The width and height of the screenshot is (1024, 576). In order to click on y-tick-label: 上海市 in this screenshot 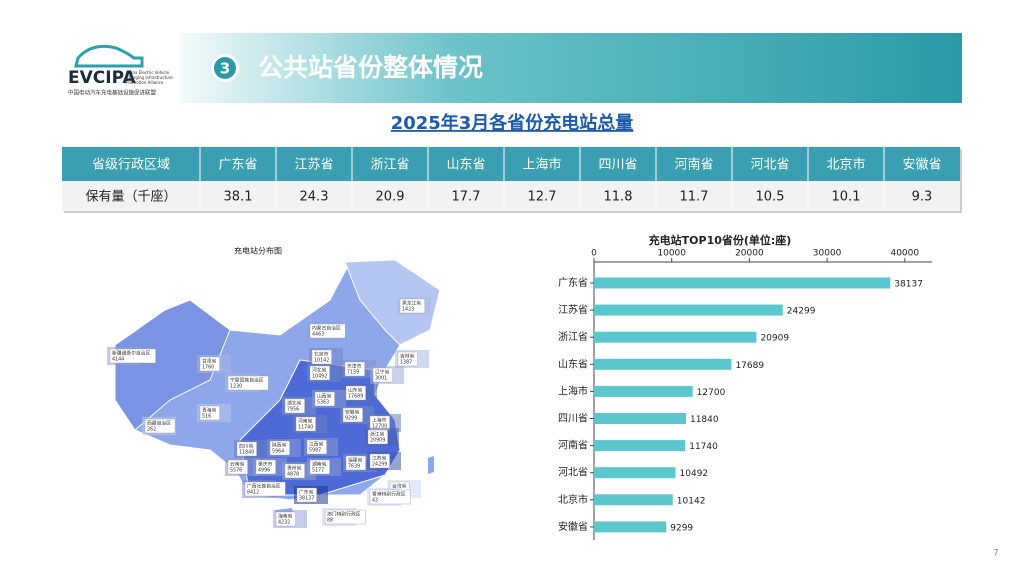, I will do `click(573, 390)`.